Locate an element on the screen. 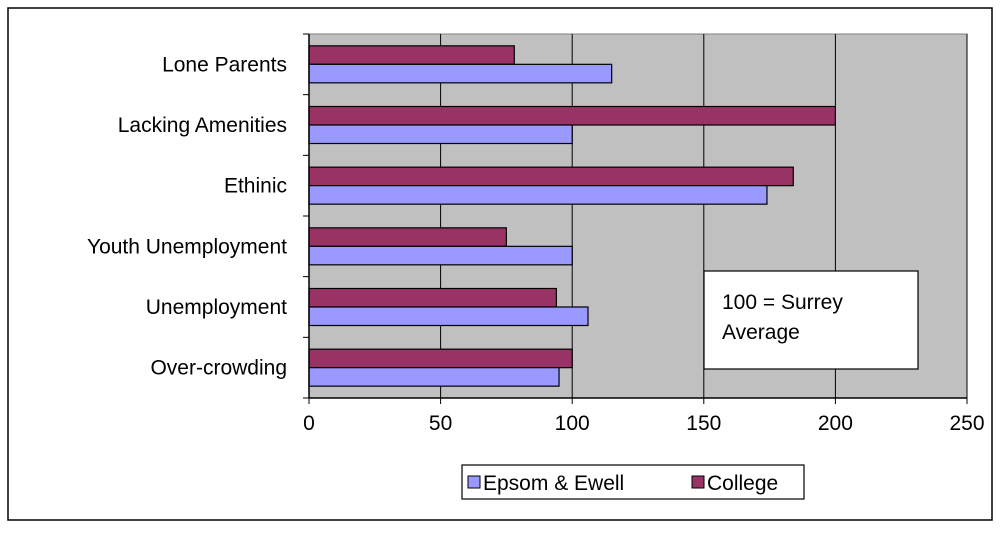  legend-box is located at coordinates (633, 482).